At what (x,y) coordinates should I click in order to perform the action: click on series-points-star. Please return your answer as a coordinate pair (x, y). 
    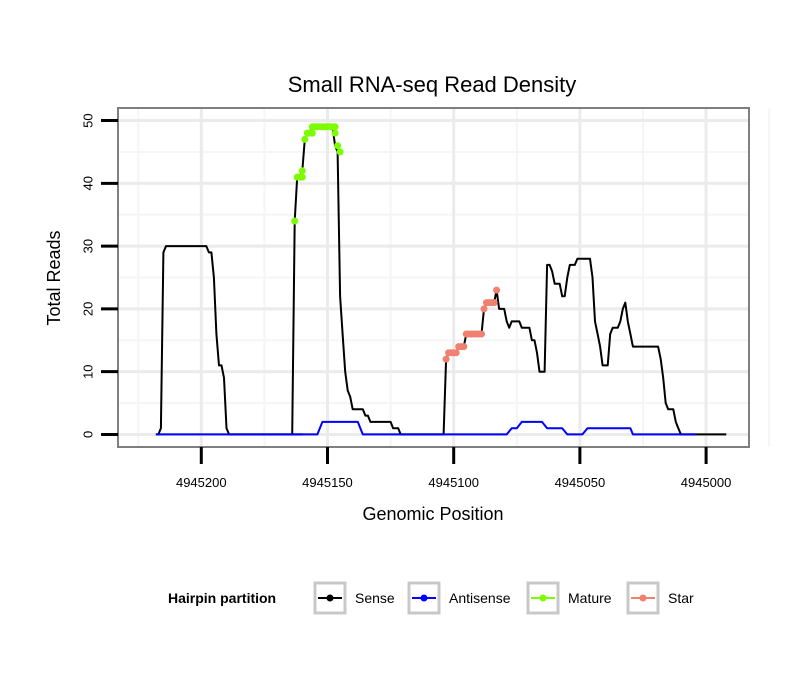
    Looking at the image, I should click on (471, 324).